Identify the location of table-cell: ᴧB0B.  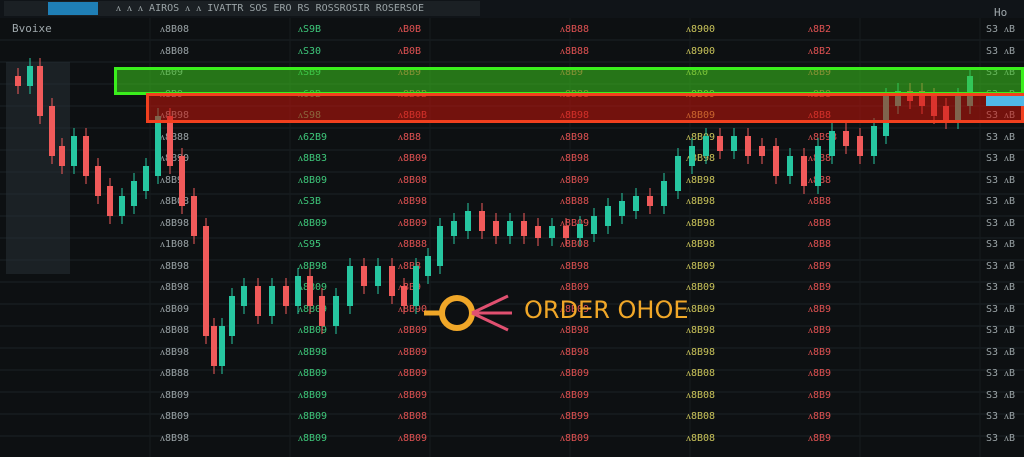
(410, 29).